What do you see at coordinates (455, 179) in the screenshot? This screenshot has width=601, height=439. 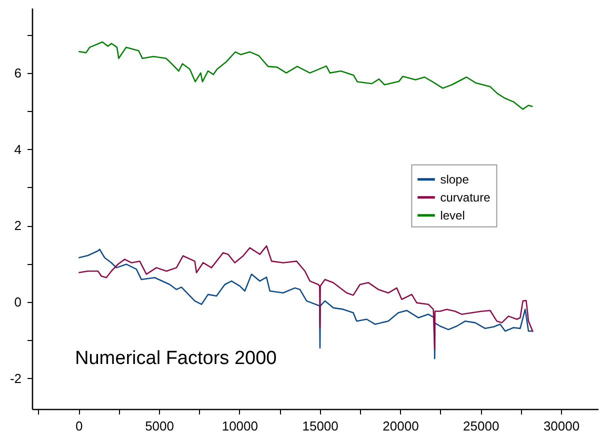 I see `legend-label: slope` at bounding box center [455, 179].